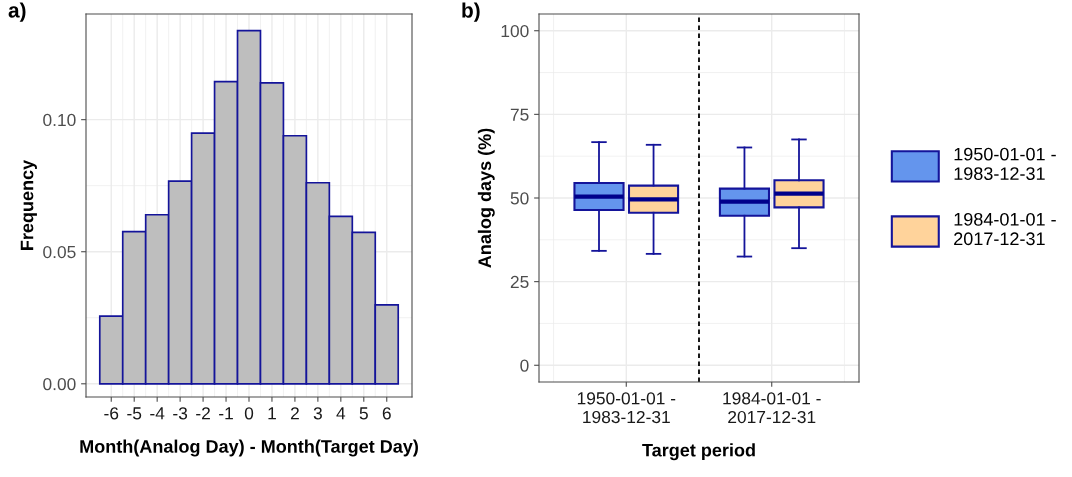  Describe the element at coordinates (486, 198) in the screenshot. I see `y-axis-title: Analog days (%)` at that location.